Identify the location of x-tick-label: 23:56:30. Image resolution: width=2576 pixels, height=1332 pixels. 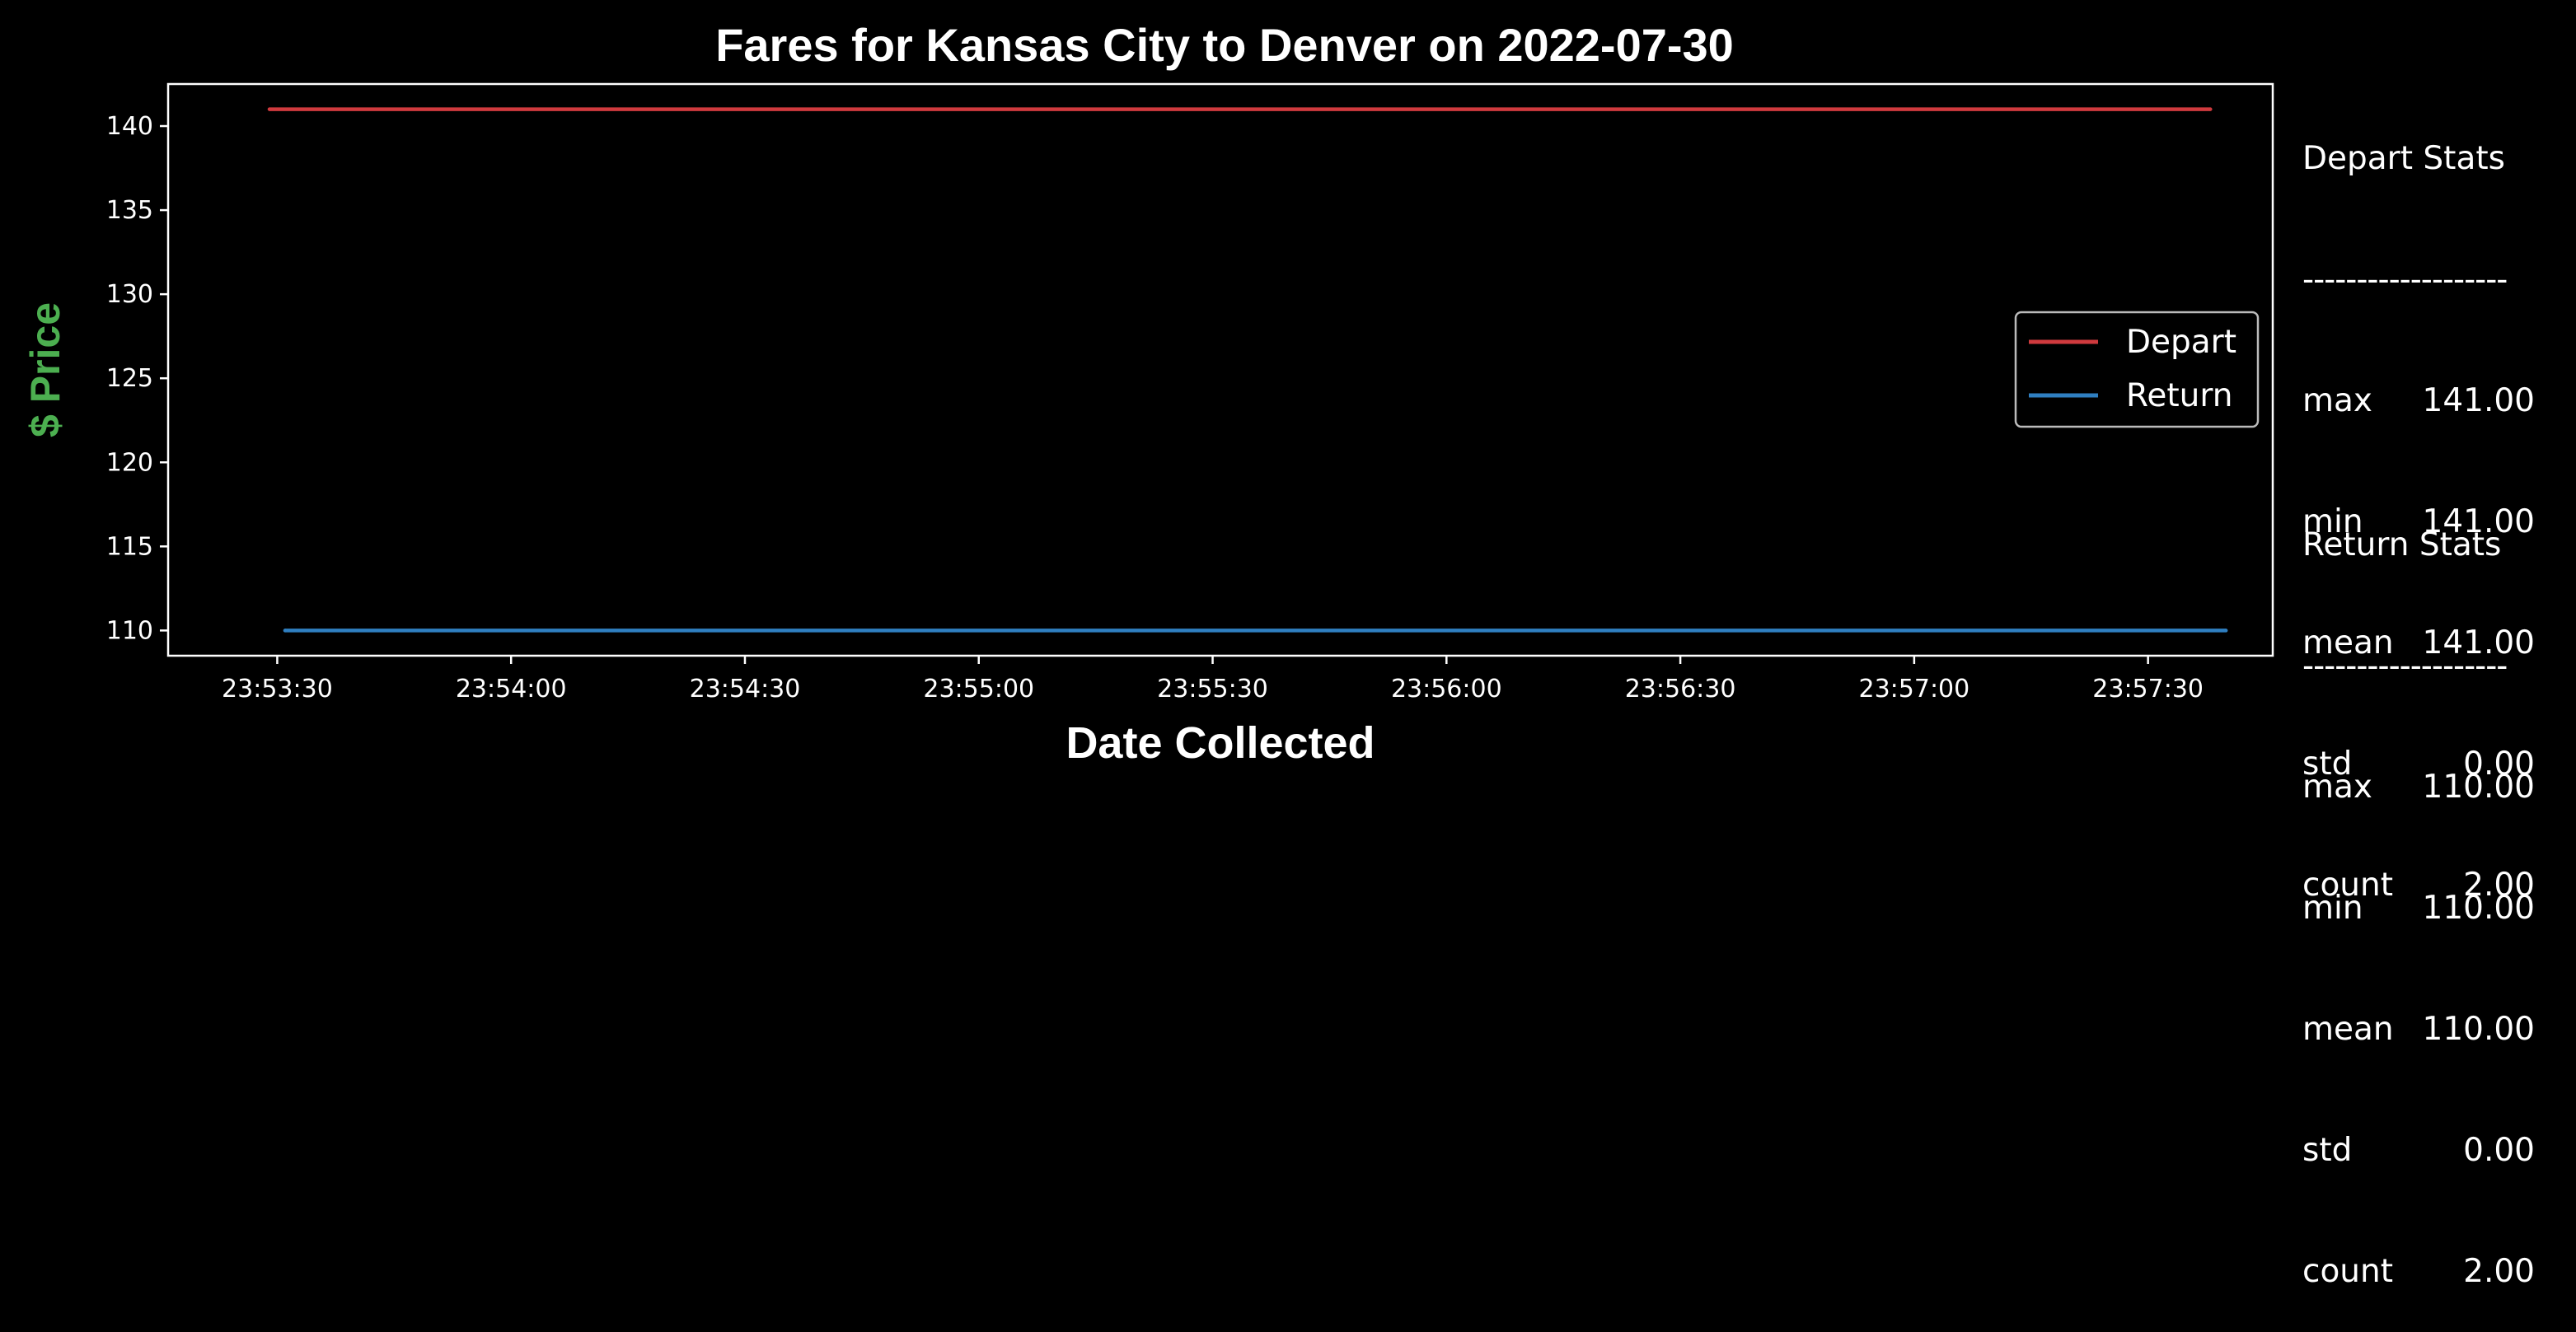
(1680, 689).